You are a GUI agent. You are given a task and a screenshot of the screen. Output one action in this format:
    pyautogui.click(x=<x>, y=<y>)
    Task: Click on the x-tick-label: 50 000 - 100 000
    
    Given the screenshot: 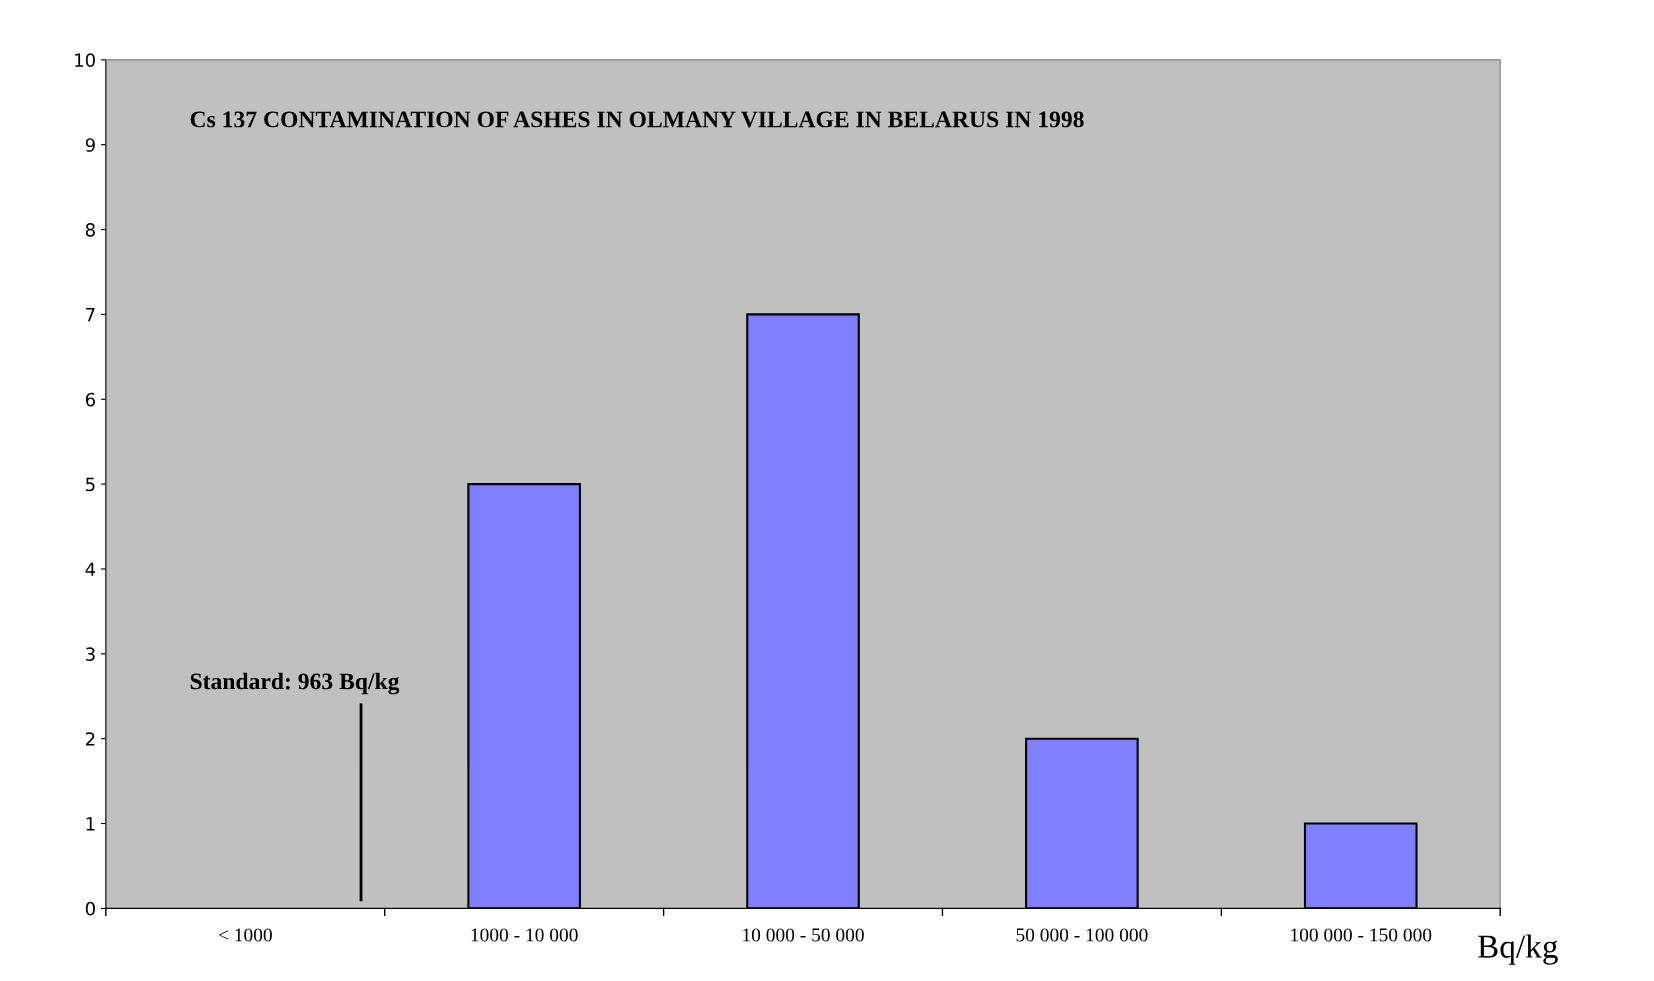 What is the action you would take?
    pyautogui.click(x=1082, y=935)
    